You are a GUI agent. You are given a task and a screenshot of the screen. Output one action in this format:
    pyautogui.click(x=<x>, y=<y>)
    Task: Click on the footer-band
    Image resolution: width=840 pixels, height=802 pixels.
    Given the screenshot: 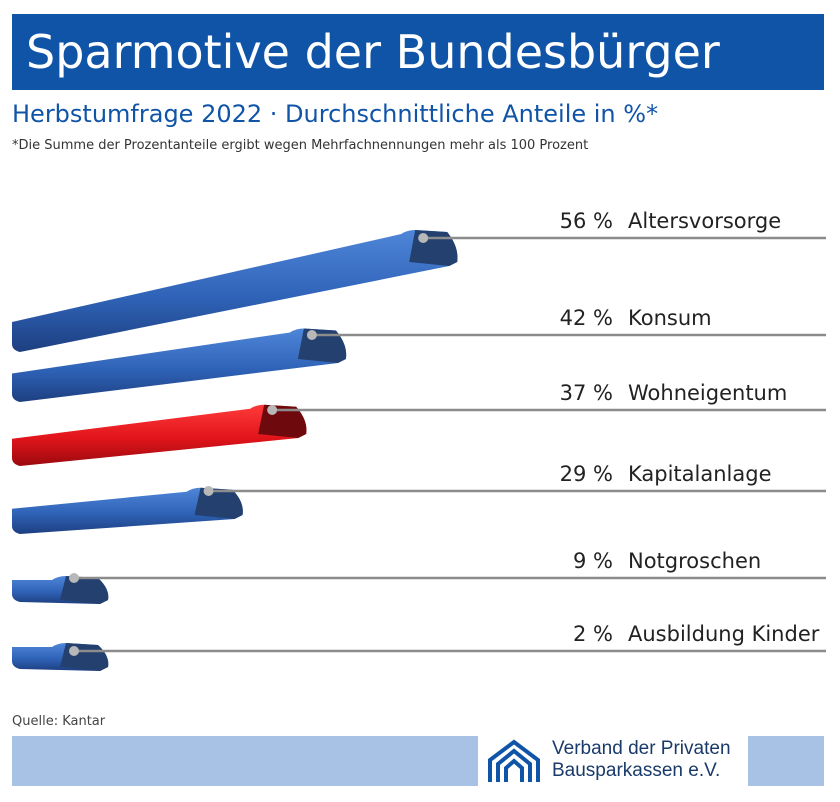 What is the action you would take?
    pyautogui.click(x=245, y=761)
    